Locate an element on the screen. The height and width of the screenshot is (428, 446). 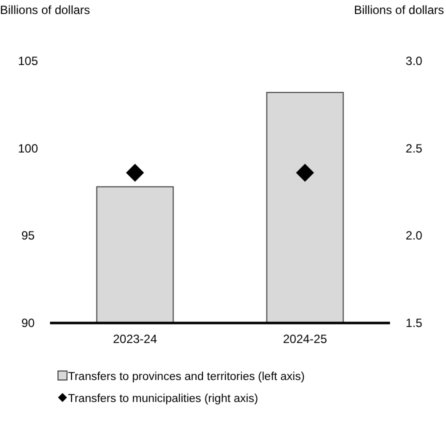
legend-label: Transfers to provinces and territories (left axis) is located at coordinates (186, 377).